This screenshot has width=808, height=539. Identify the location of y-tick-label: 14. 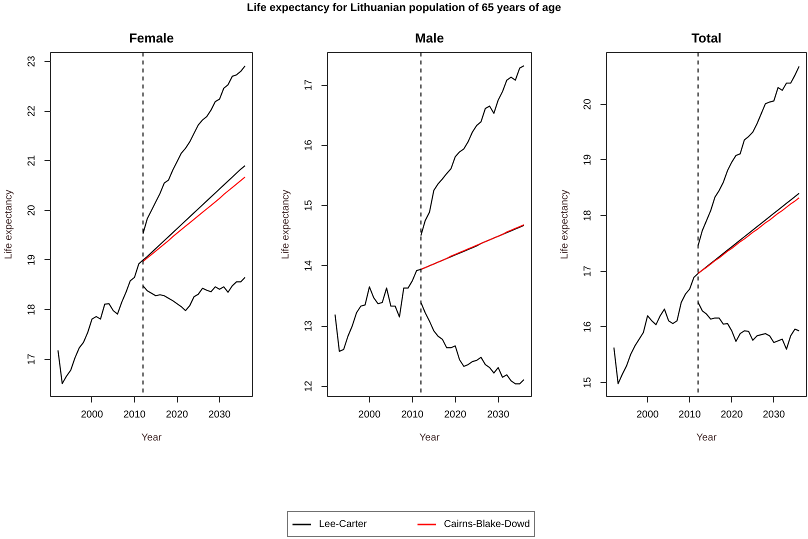
(309, 266).